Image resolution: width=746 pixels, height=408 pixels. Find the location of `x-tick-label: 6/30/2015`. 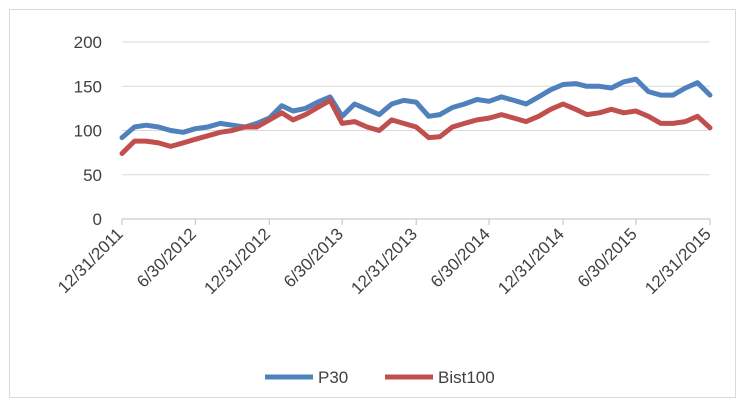

x-tick-label: 6/30/2015 is located at coordinates (607, 257).